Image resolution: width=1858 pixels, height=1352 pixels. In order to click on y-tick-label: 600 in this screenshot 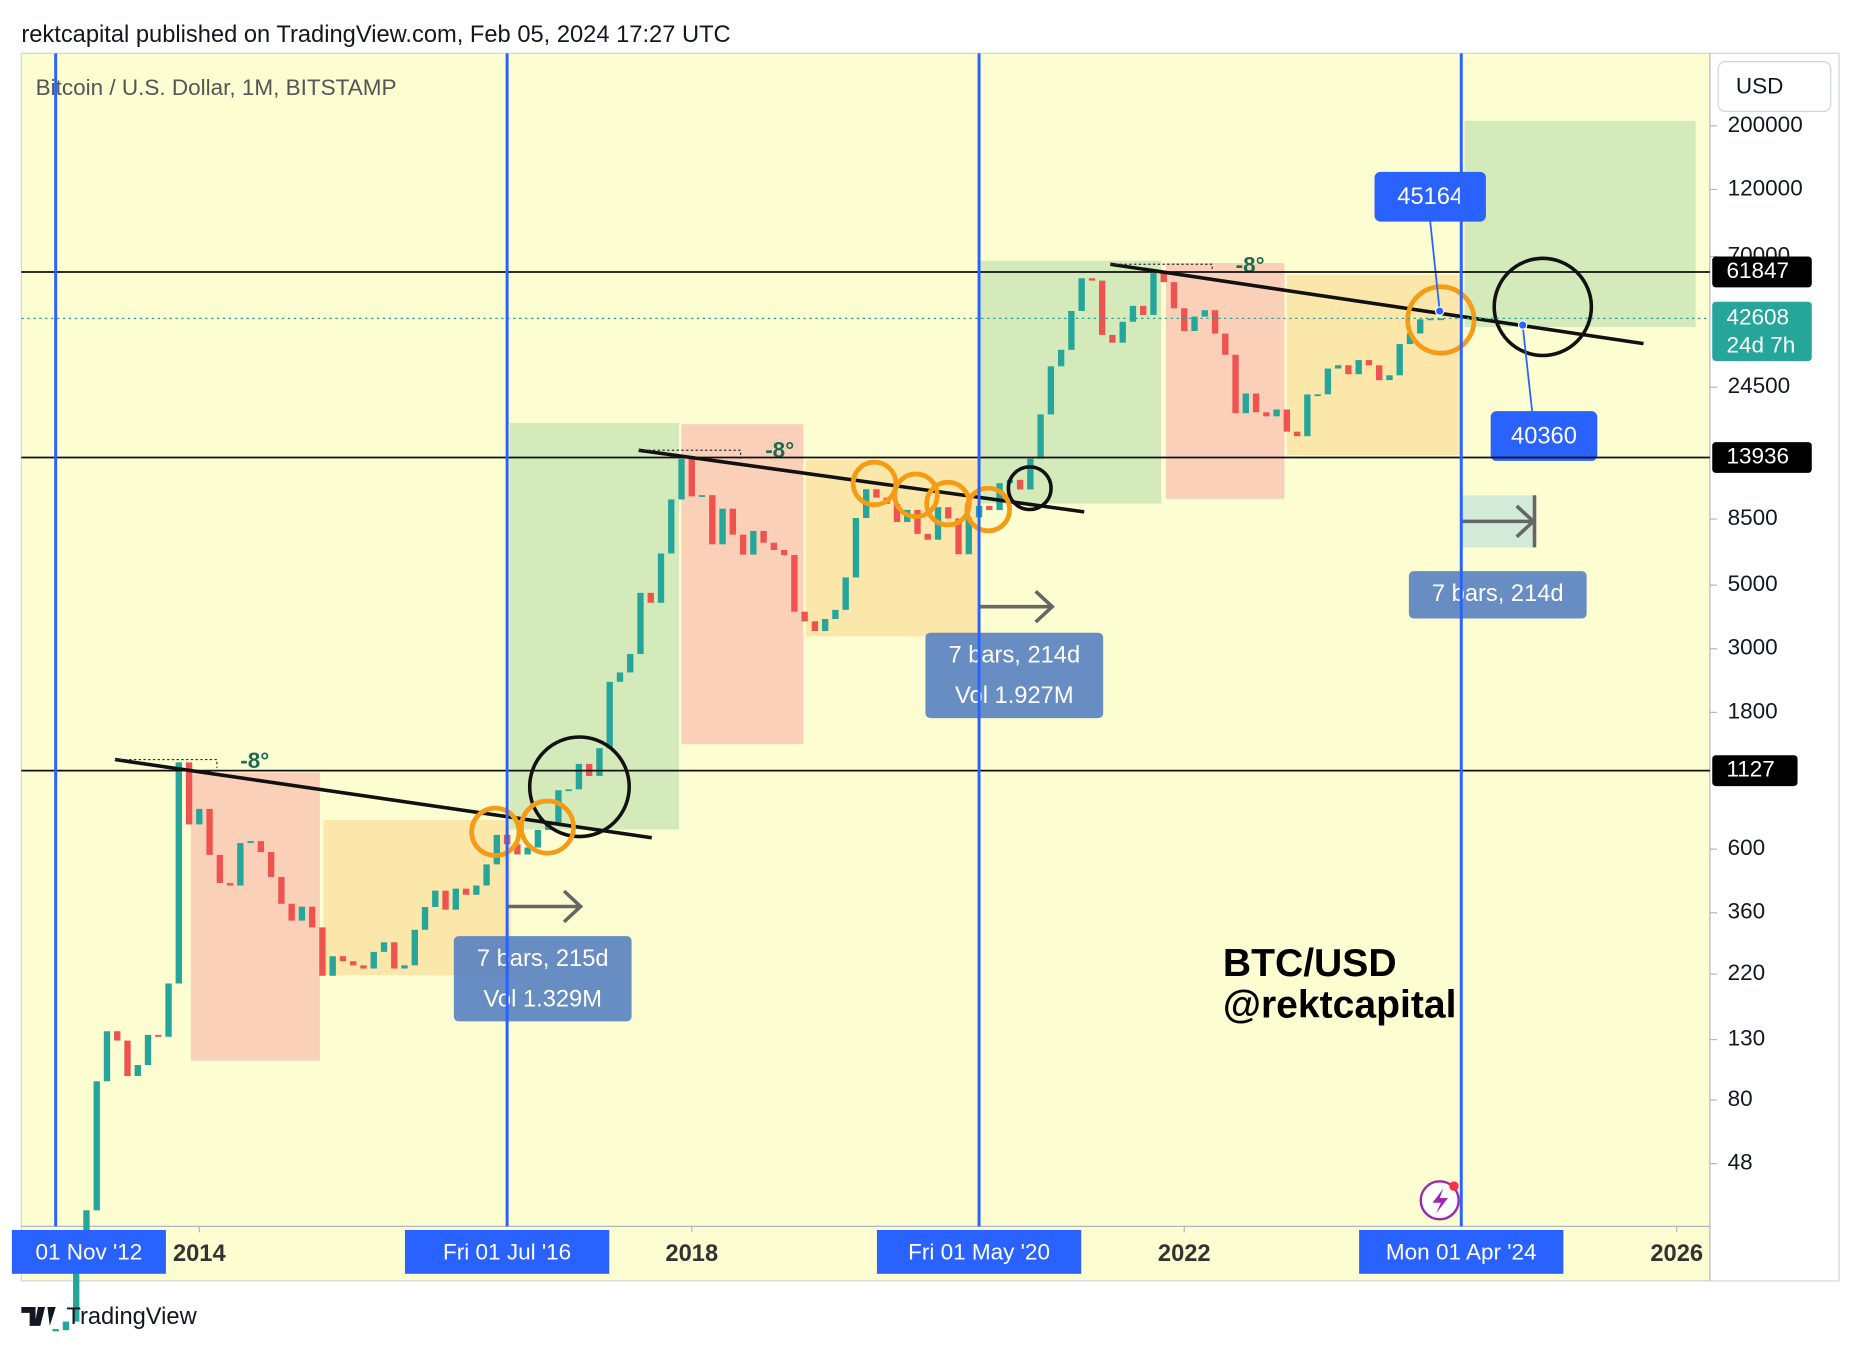, I will do `click(1747, 847)`.